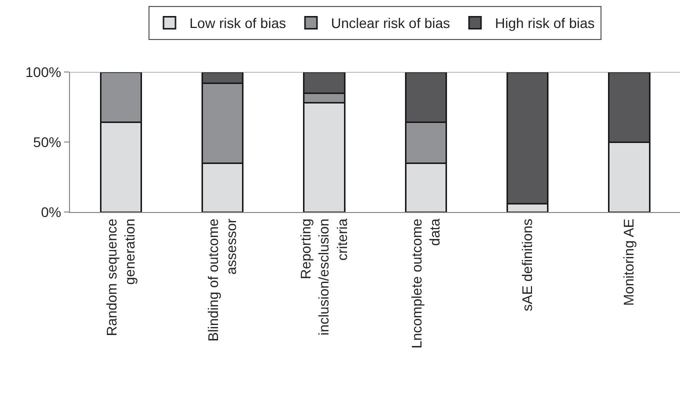 Image resolution: width=685 pixels, height=412 pixels. What do you see at coordinates (51, 212) in the screenshot?
I see `y-tick-label: 0%` at bounding box center [51, 212].